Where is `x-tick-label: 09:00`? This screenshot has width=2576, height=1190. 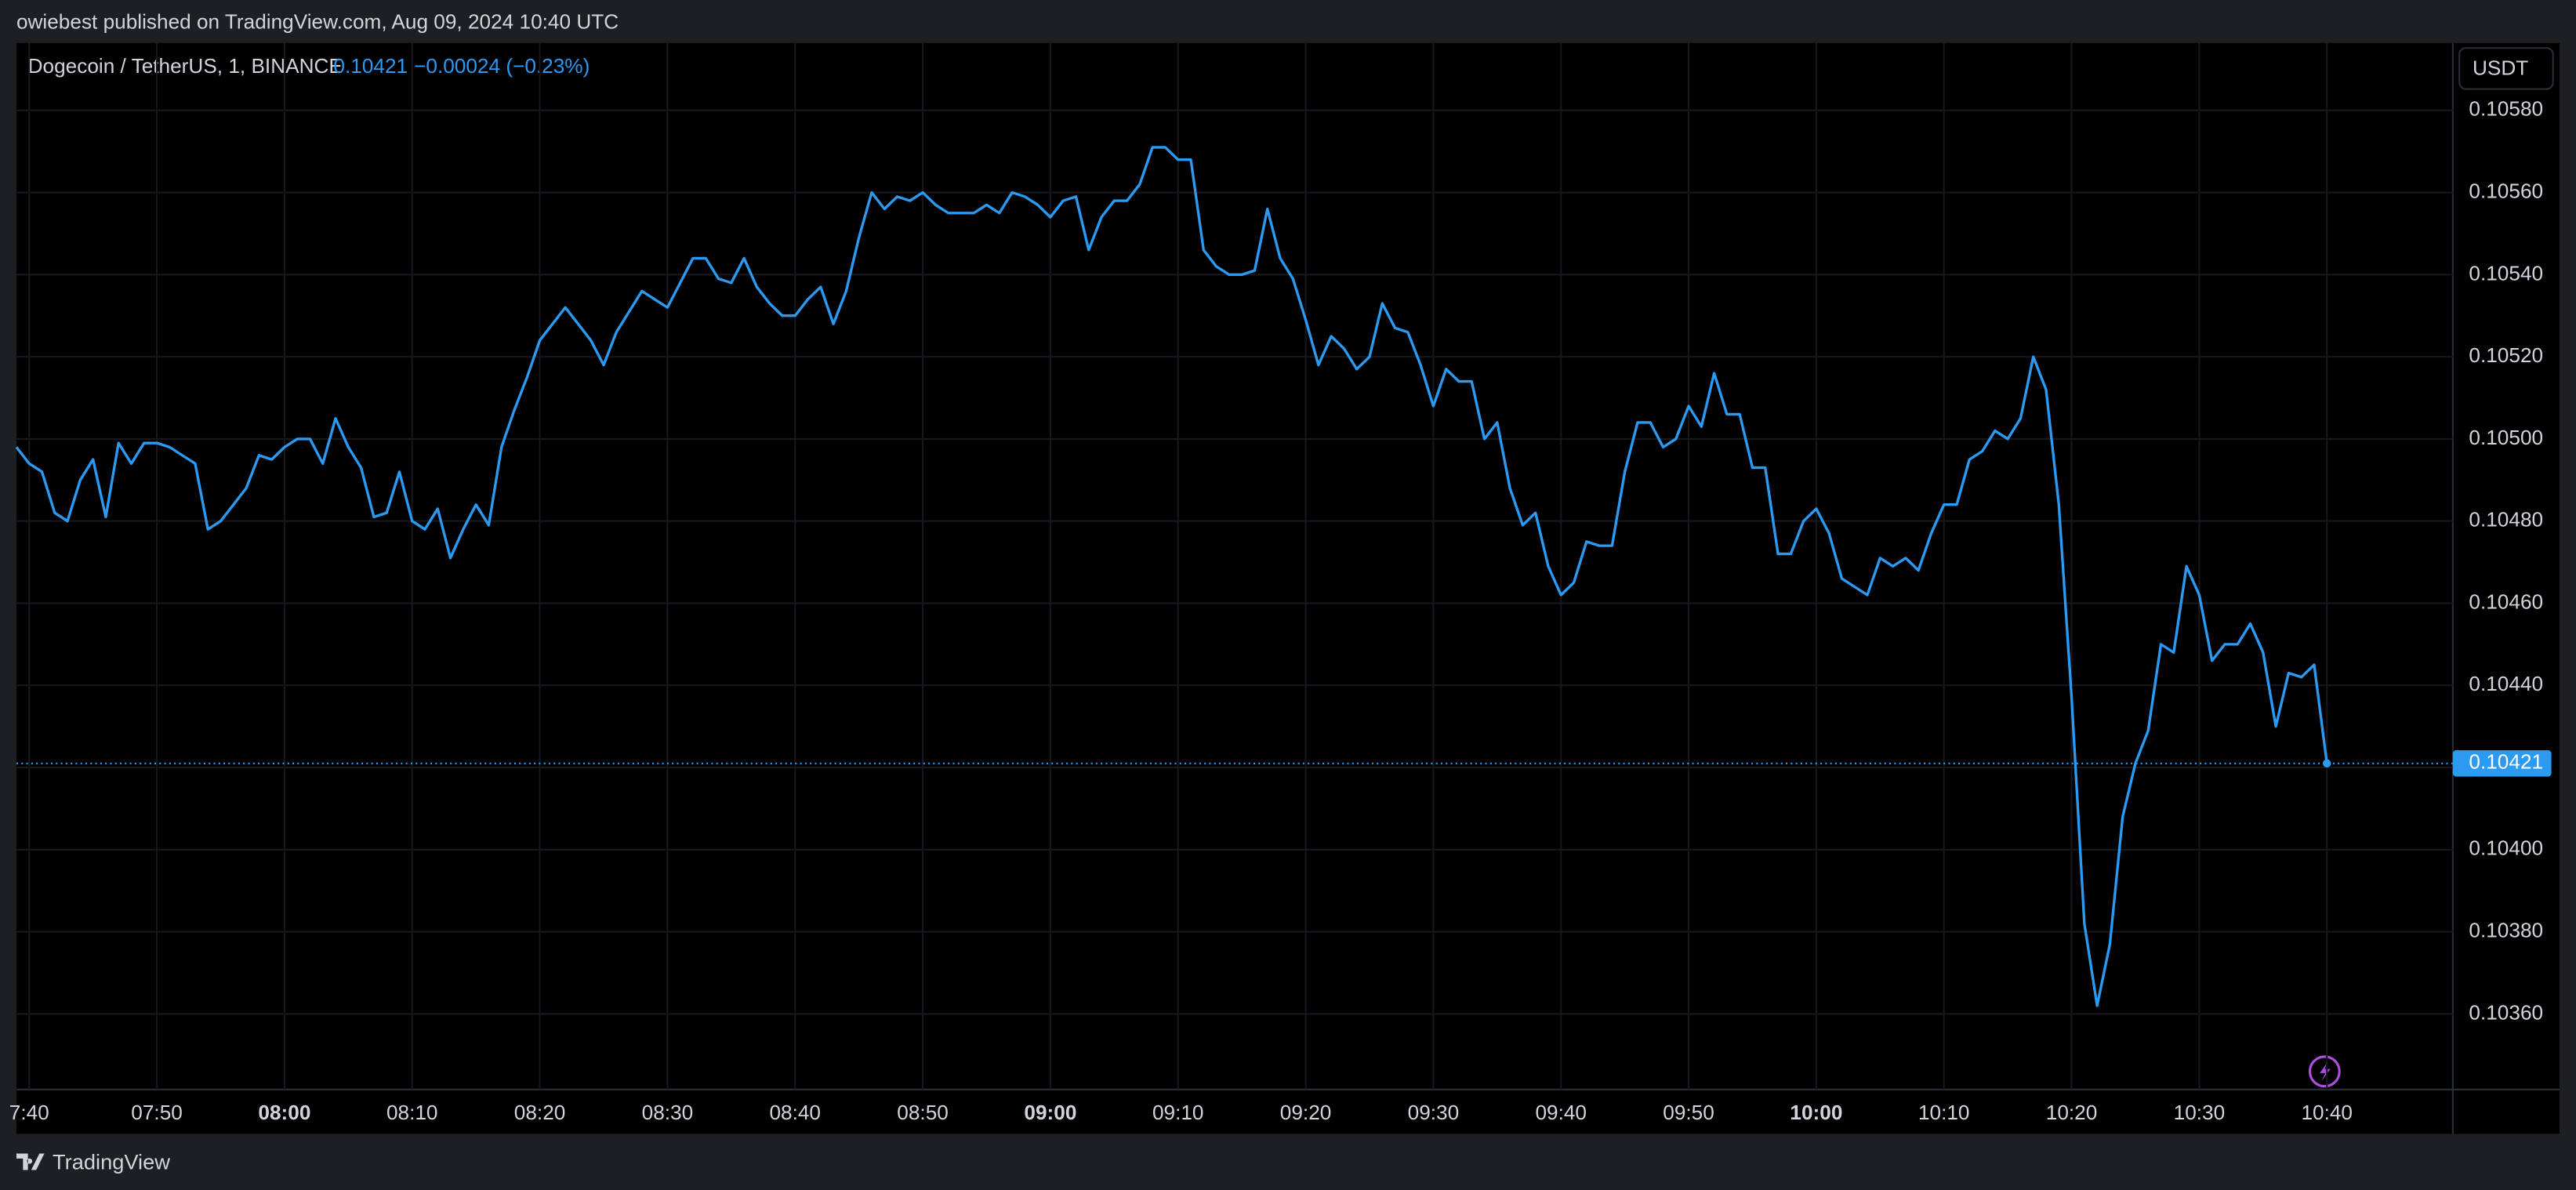
x-tick-label: 09:00 is located at coordinates (1050, 1112).